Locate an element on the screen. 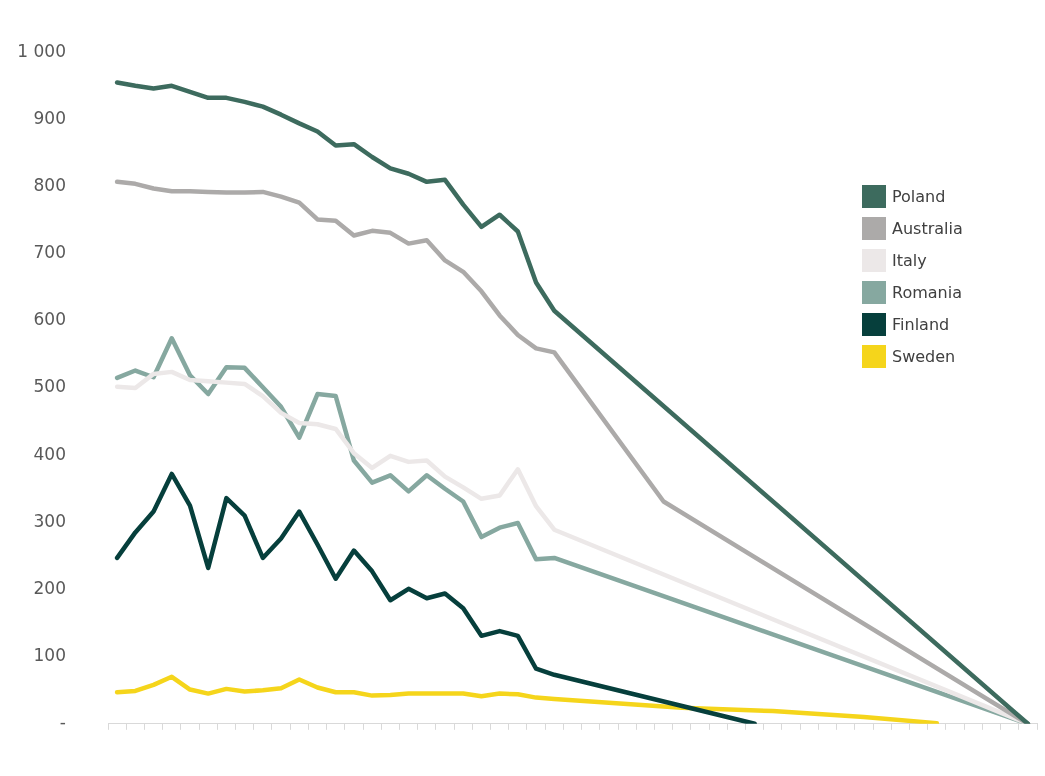 The height and width of the screenshot is (776, 1045). y-tick-label: 500 is located at coordinates (49, 386).